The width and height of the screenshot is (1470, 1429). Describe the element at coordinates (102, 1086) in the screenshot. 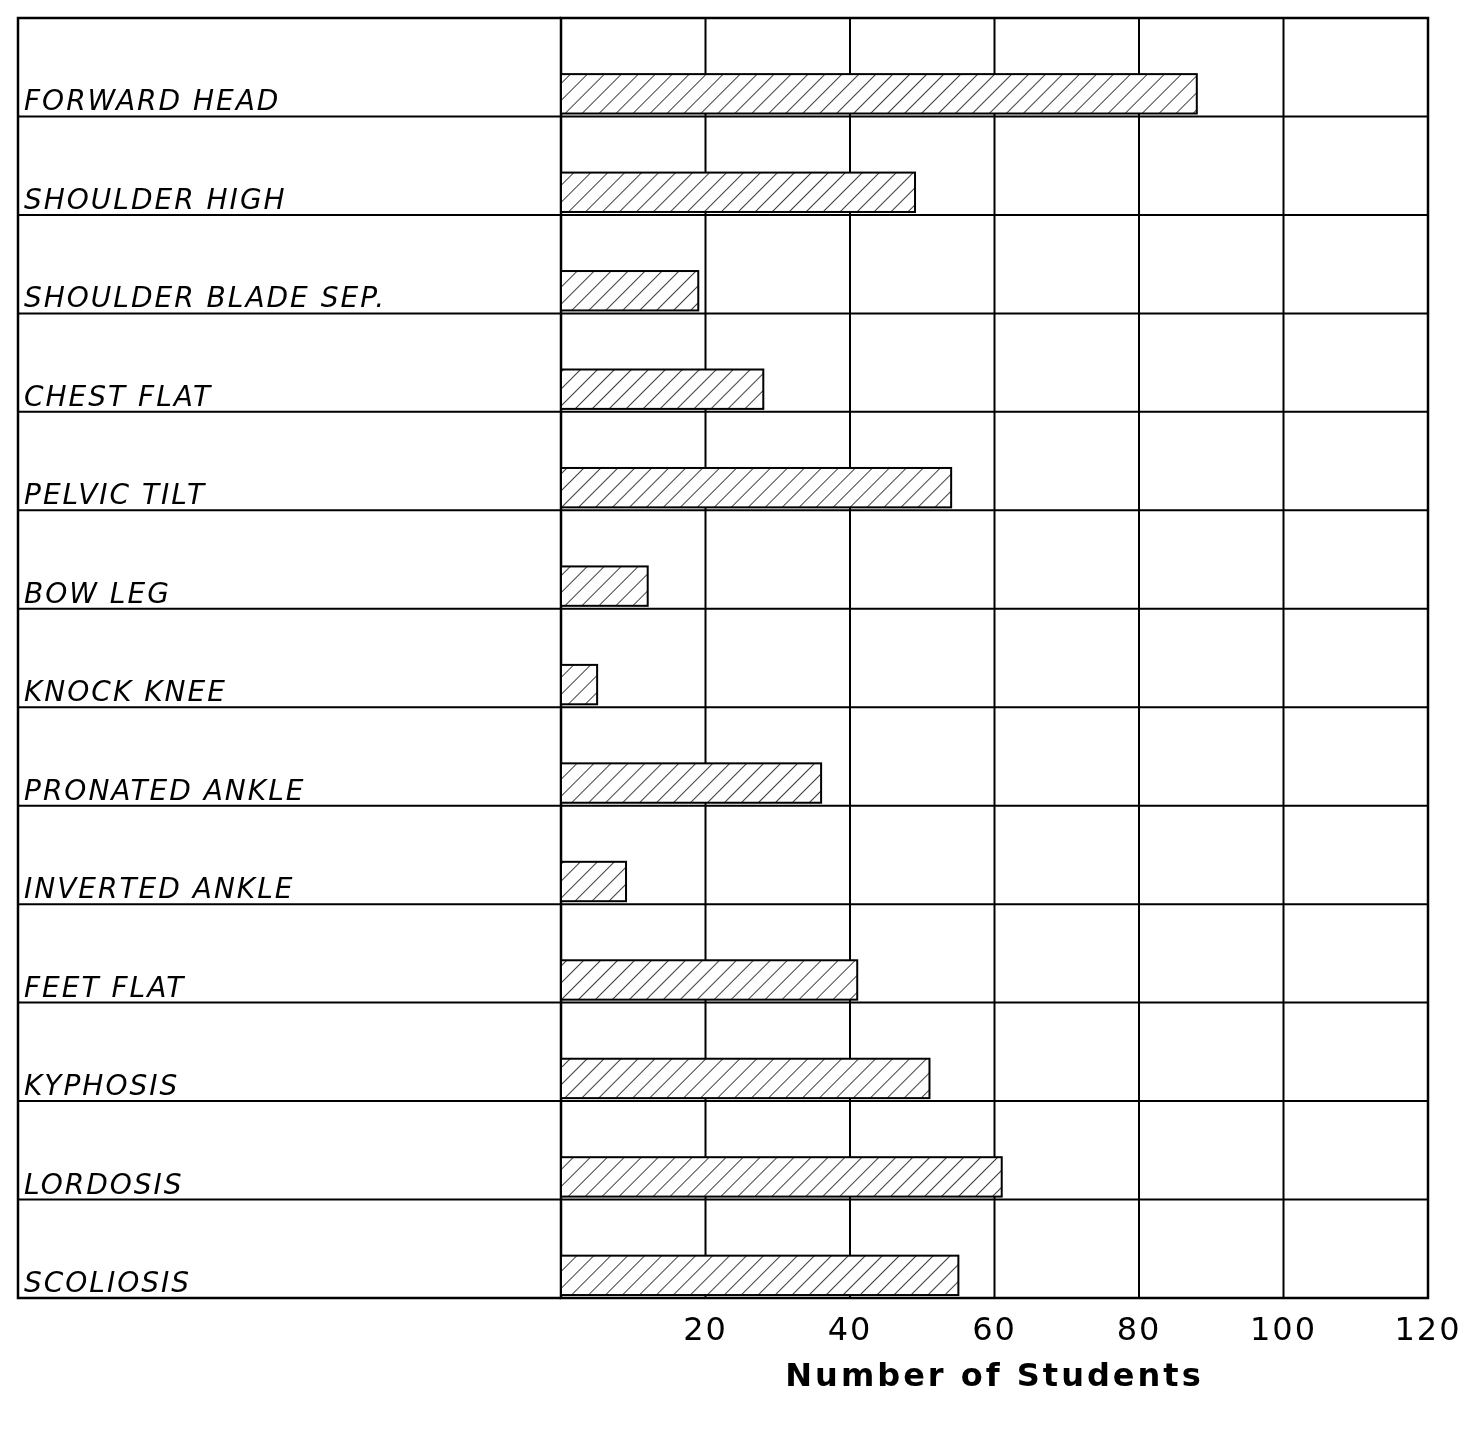

I see `y-tick-label: KYPHOSIS` at that location.